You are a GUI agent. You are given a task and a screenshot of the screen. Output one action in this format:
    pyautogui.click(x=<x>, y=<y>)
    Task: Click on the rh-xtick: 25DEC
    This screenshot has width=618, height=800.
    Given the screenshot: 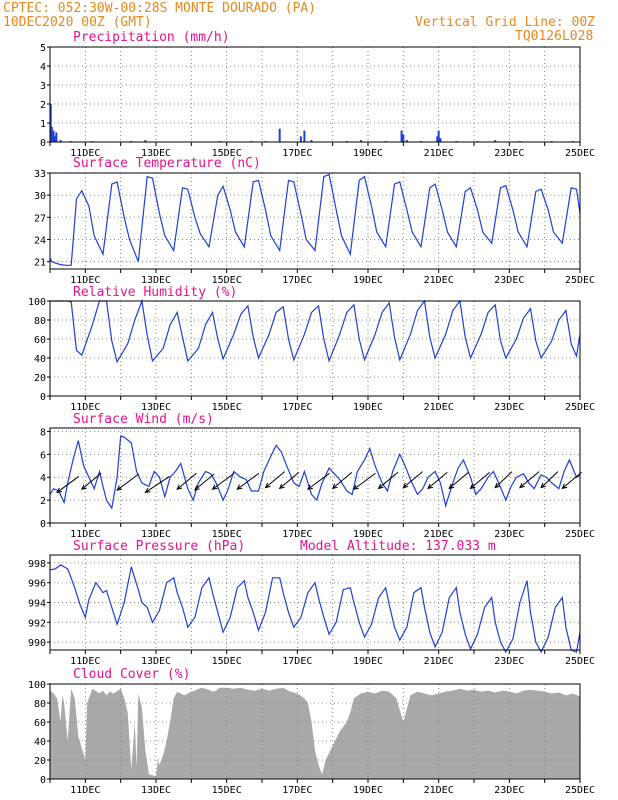 What is the action you would take?
    pyautogui.click(x=580, y=407)
    